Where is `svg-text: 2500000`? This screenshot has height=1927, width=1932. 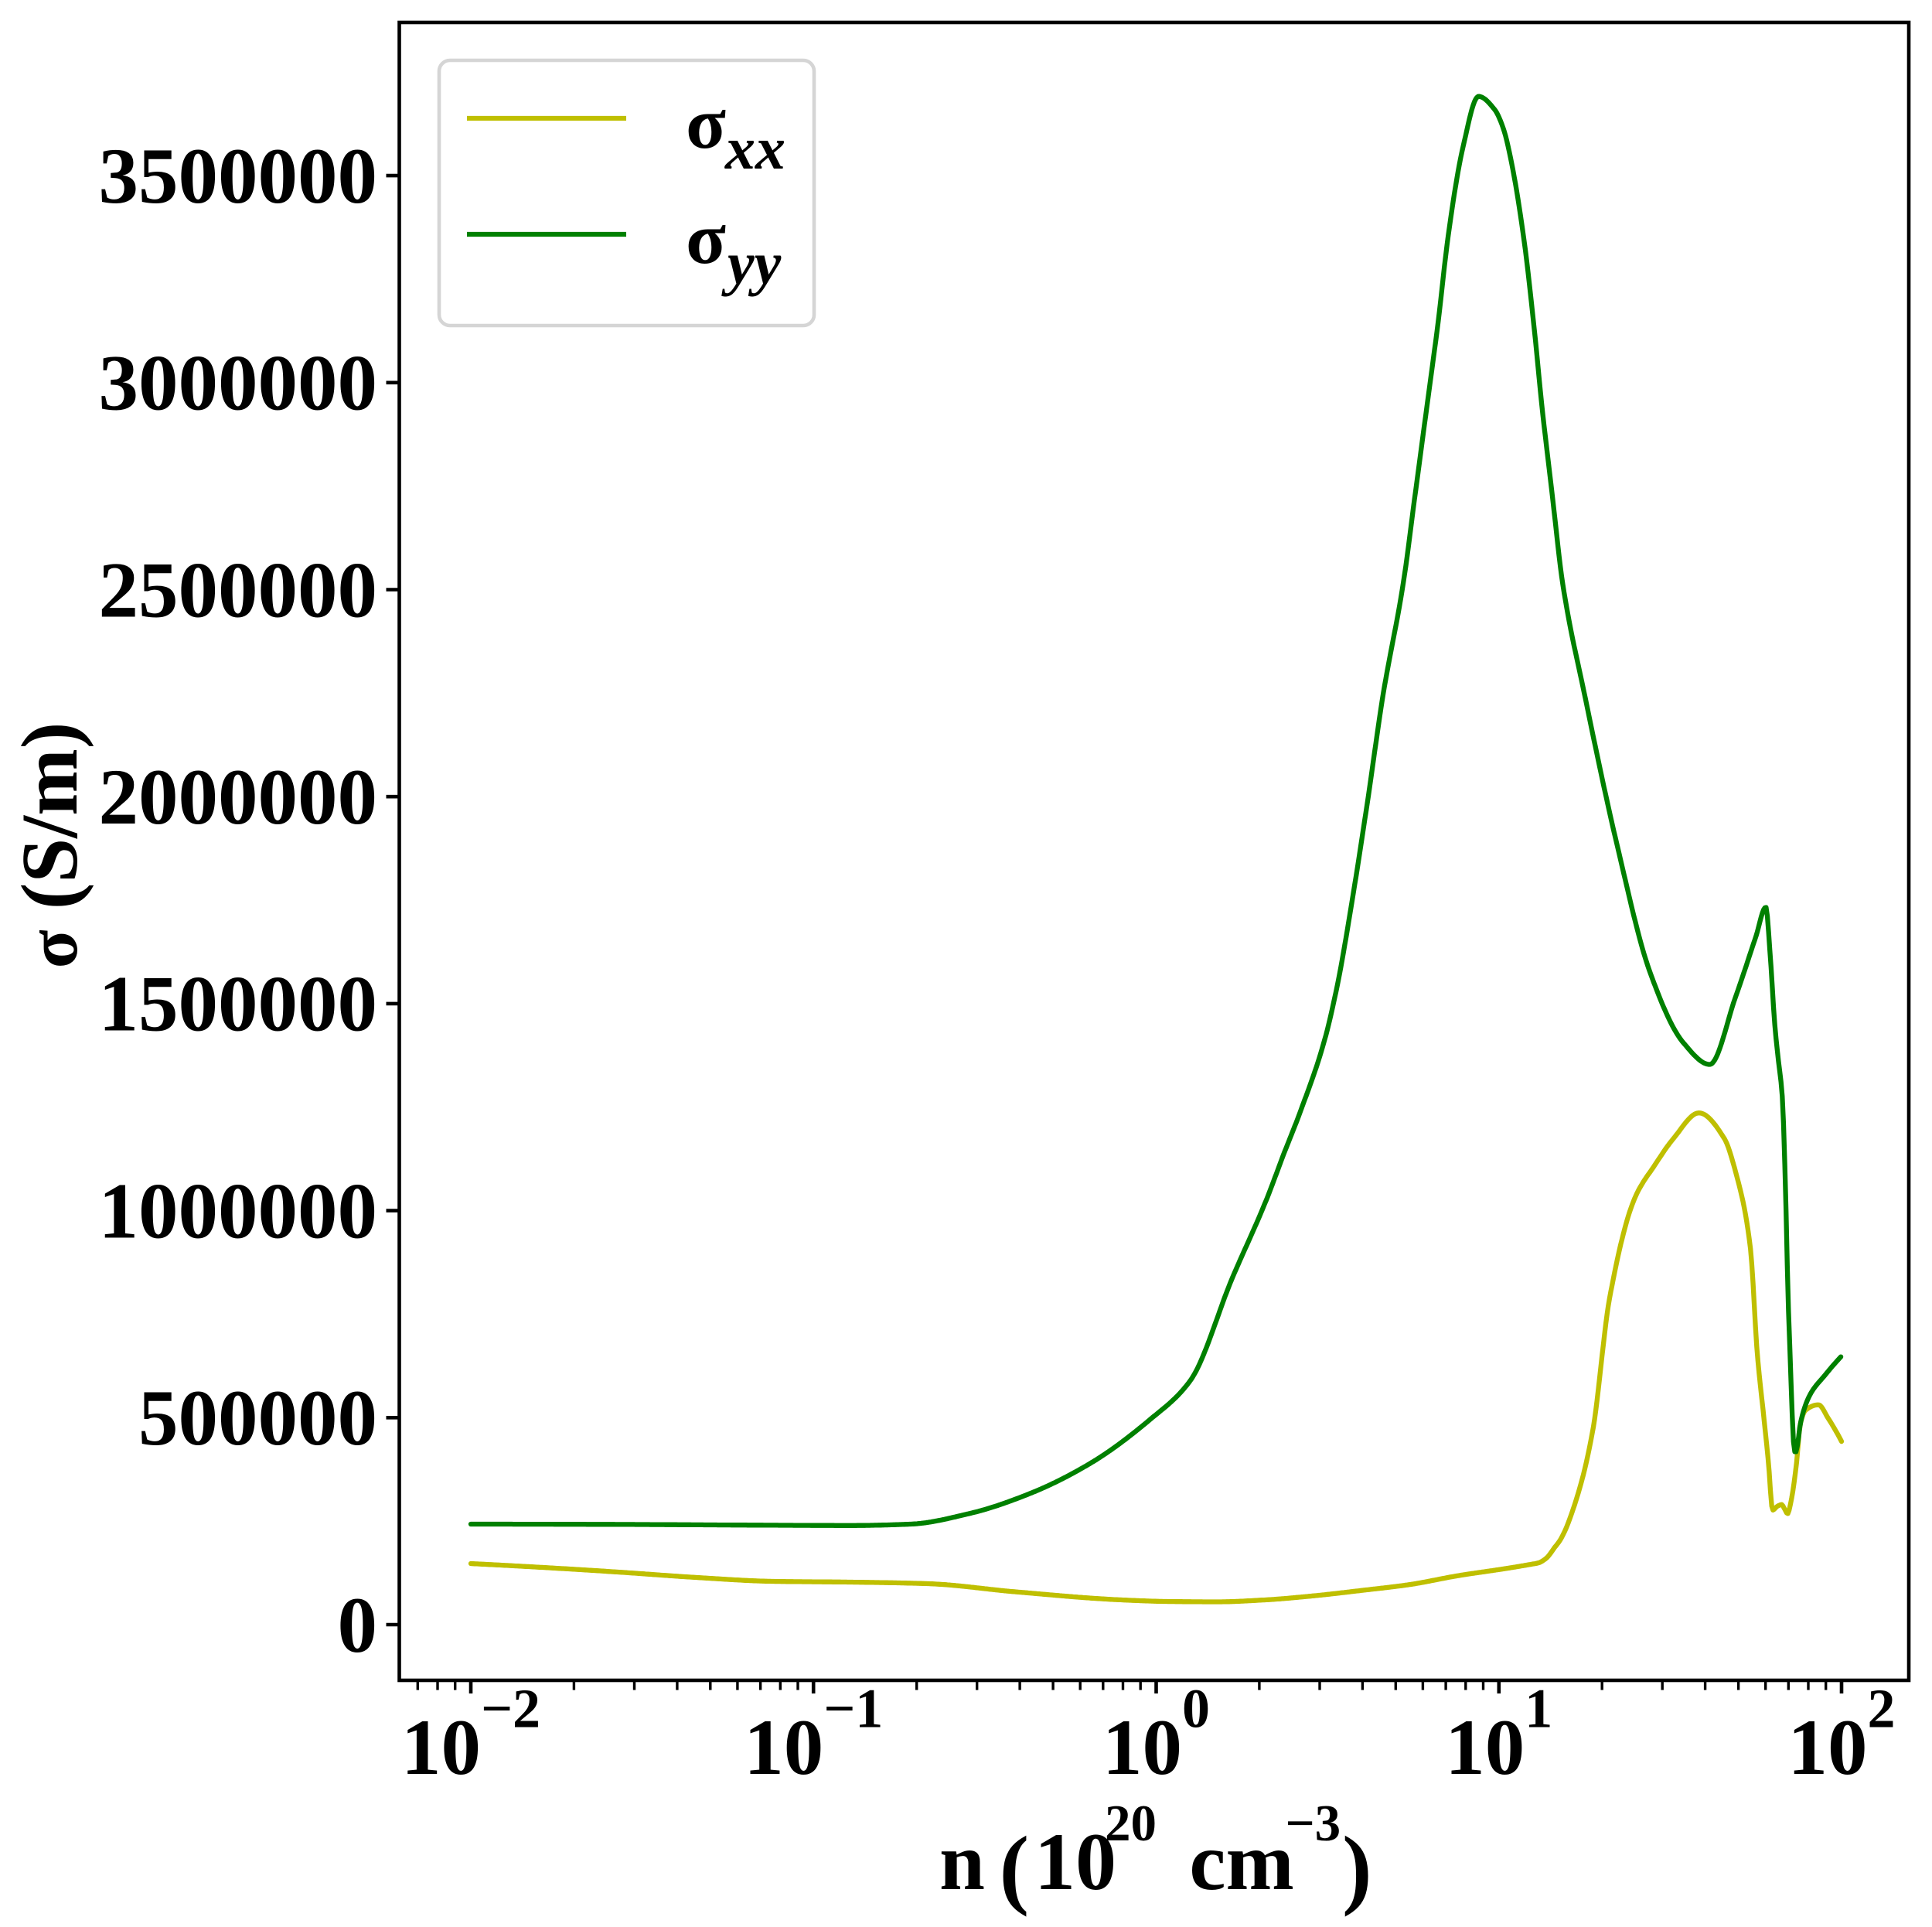 svg-text: 2500000 is located at coordinates (239, 590).